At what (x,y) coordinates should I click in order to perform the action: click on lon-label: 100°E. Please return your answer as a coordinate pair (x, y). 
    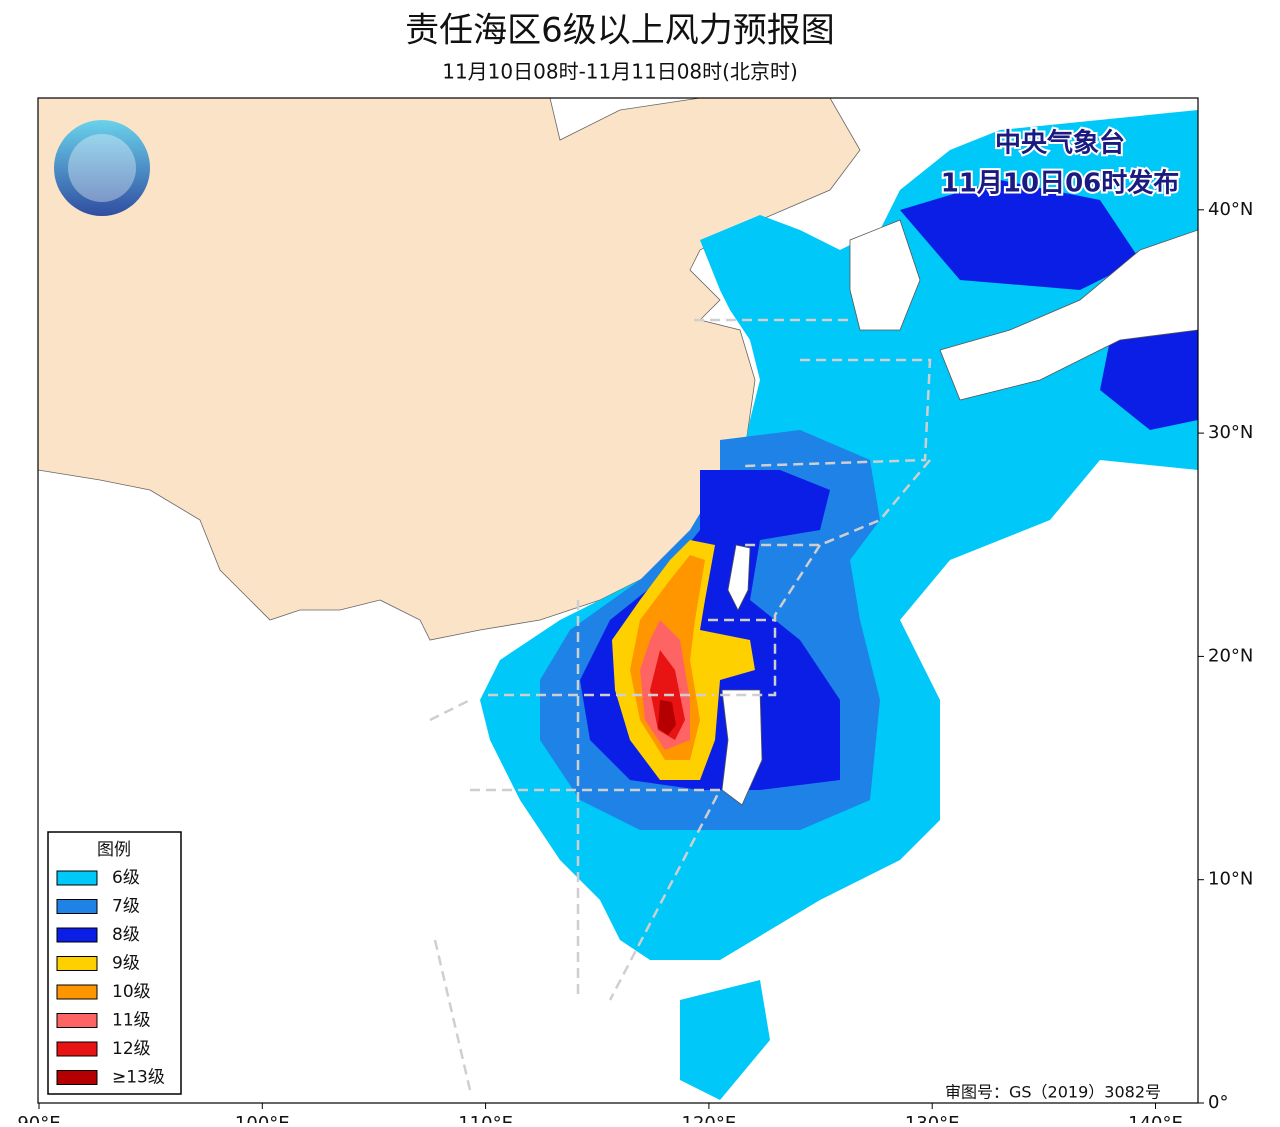
    Looking at the image, I should click on (262, 1118).